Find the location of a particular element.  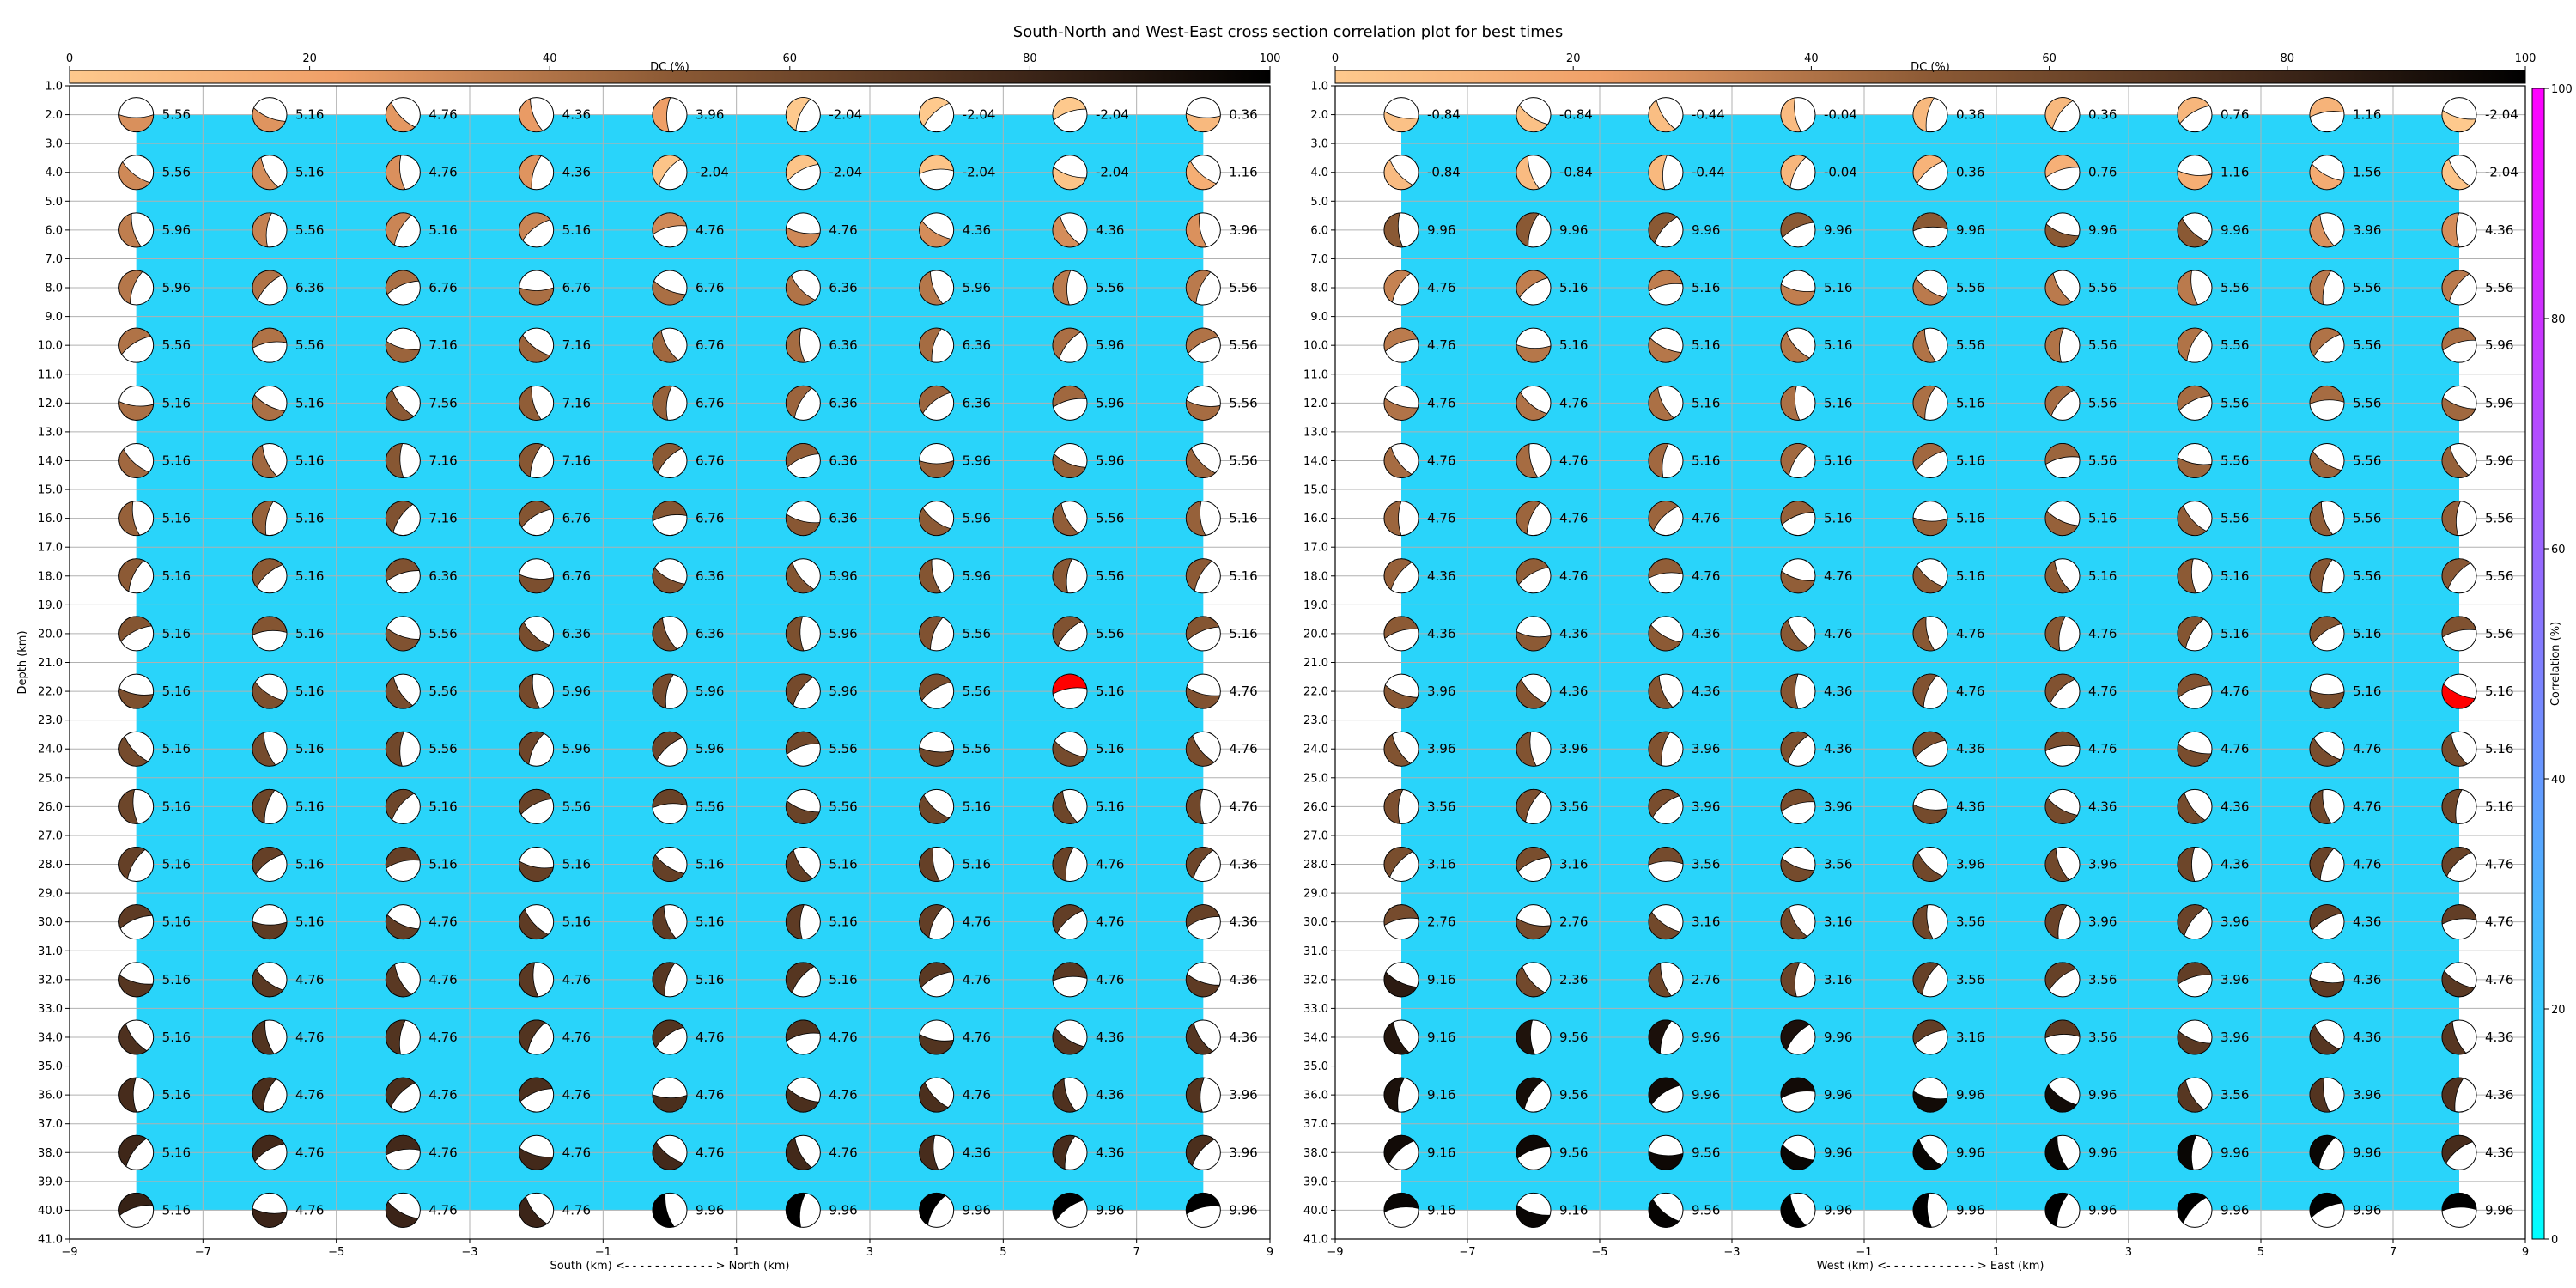

dc-colorbar-left: 0 20 40 60 80 100 DC (%) is located at coordinates (673, 68).